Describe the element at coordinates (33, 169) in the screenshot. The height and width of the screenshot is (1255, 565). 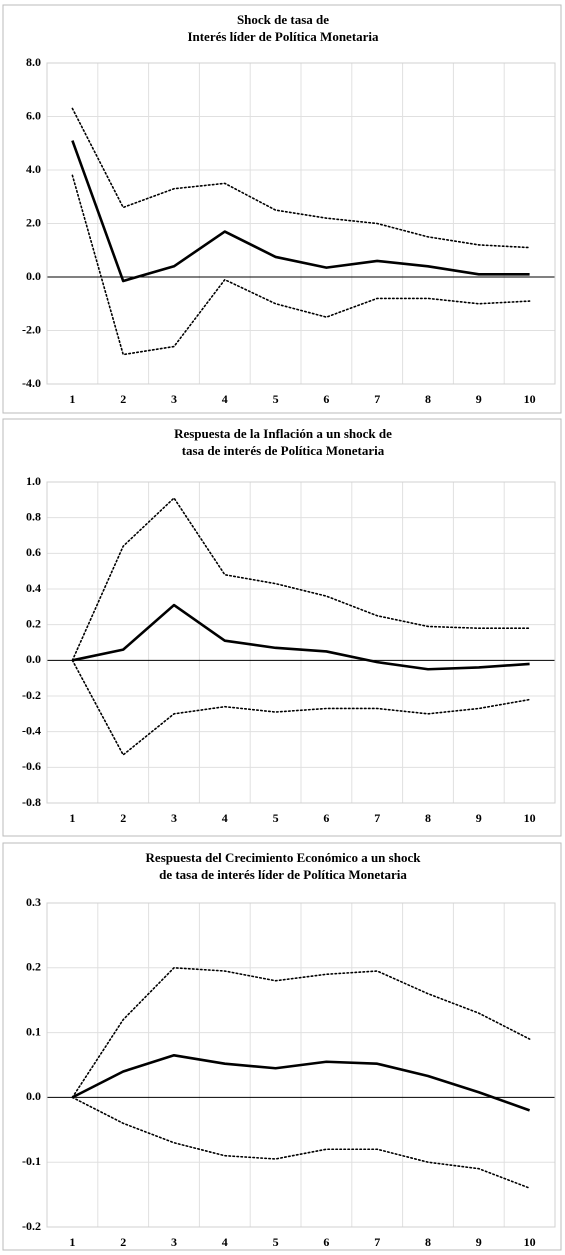
I see `y-tick-label: 4.0` at that location.